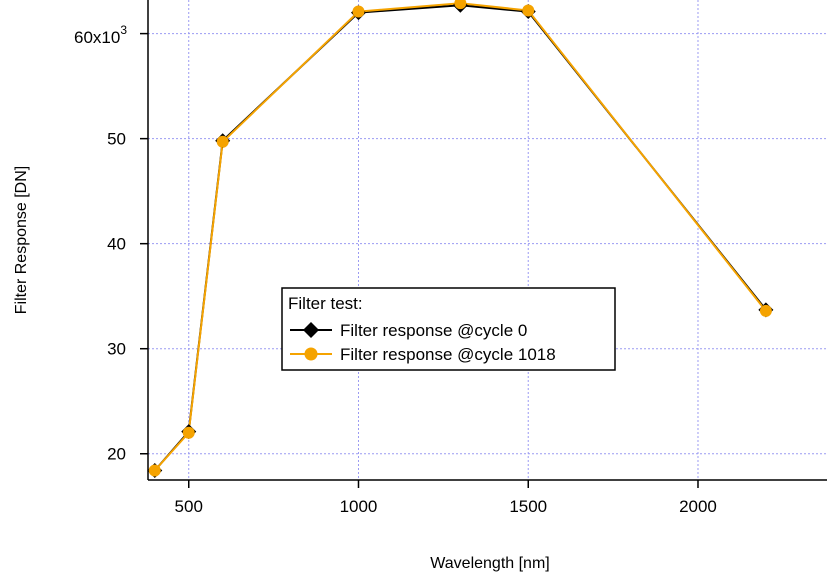  Describe the element at coordinates (311, 330) in the screenshot. I see `legend-diamond-icon` at that location.